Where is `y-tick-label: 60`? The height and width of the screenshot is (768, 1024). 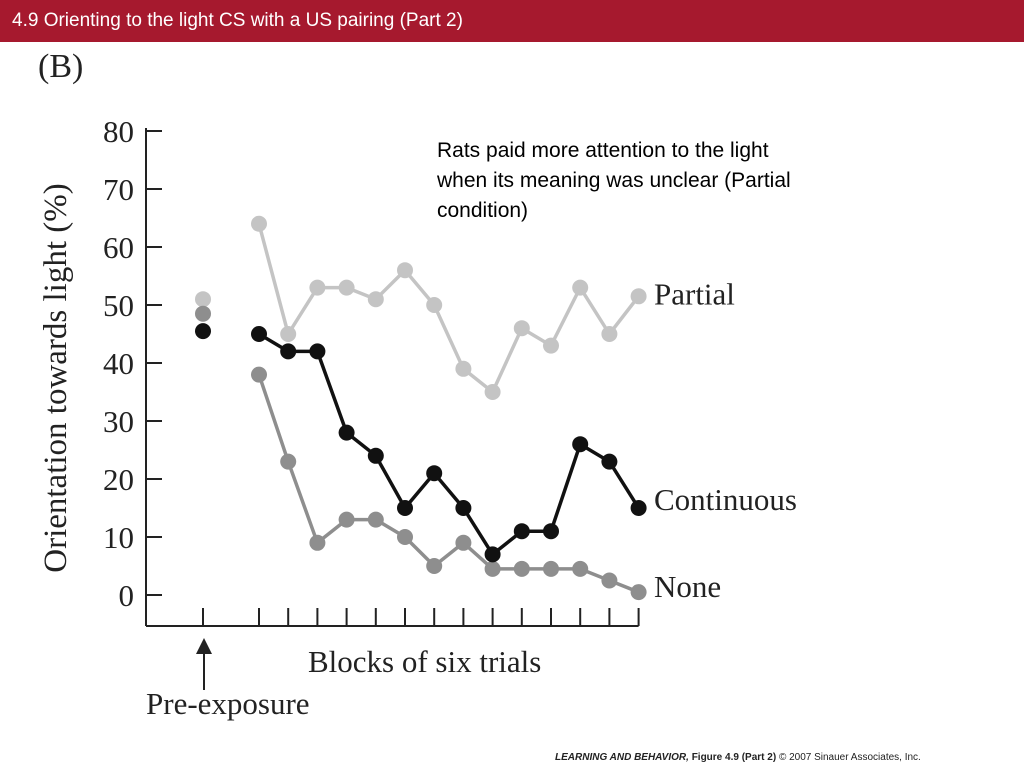 y-tick-label: 60 is located at coordinates (118, 247).